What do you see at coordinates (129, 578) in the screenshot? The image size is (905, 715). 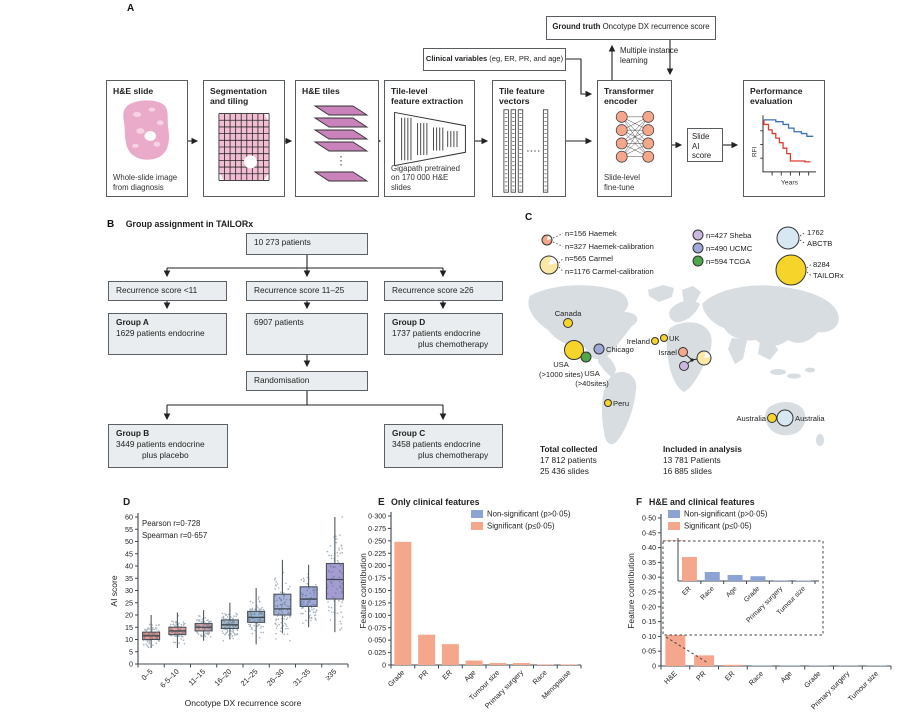 I see `svg-text: 35` at bounding box center [129, 578].